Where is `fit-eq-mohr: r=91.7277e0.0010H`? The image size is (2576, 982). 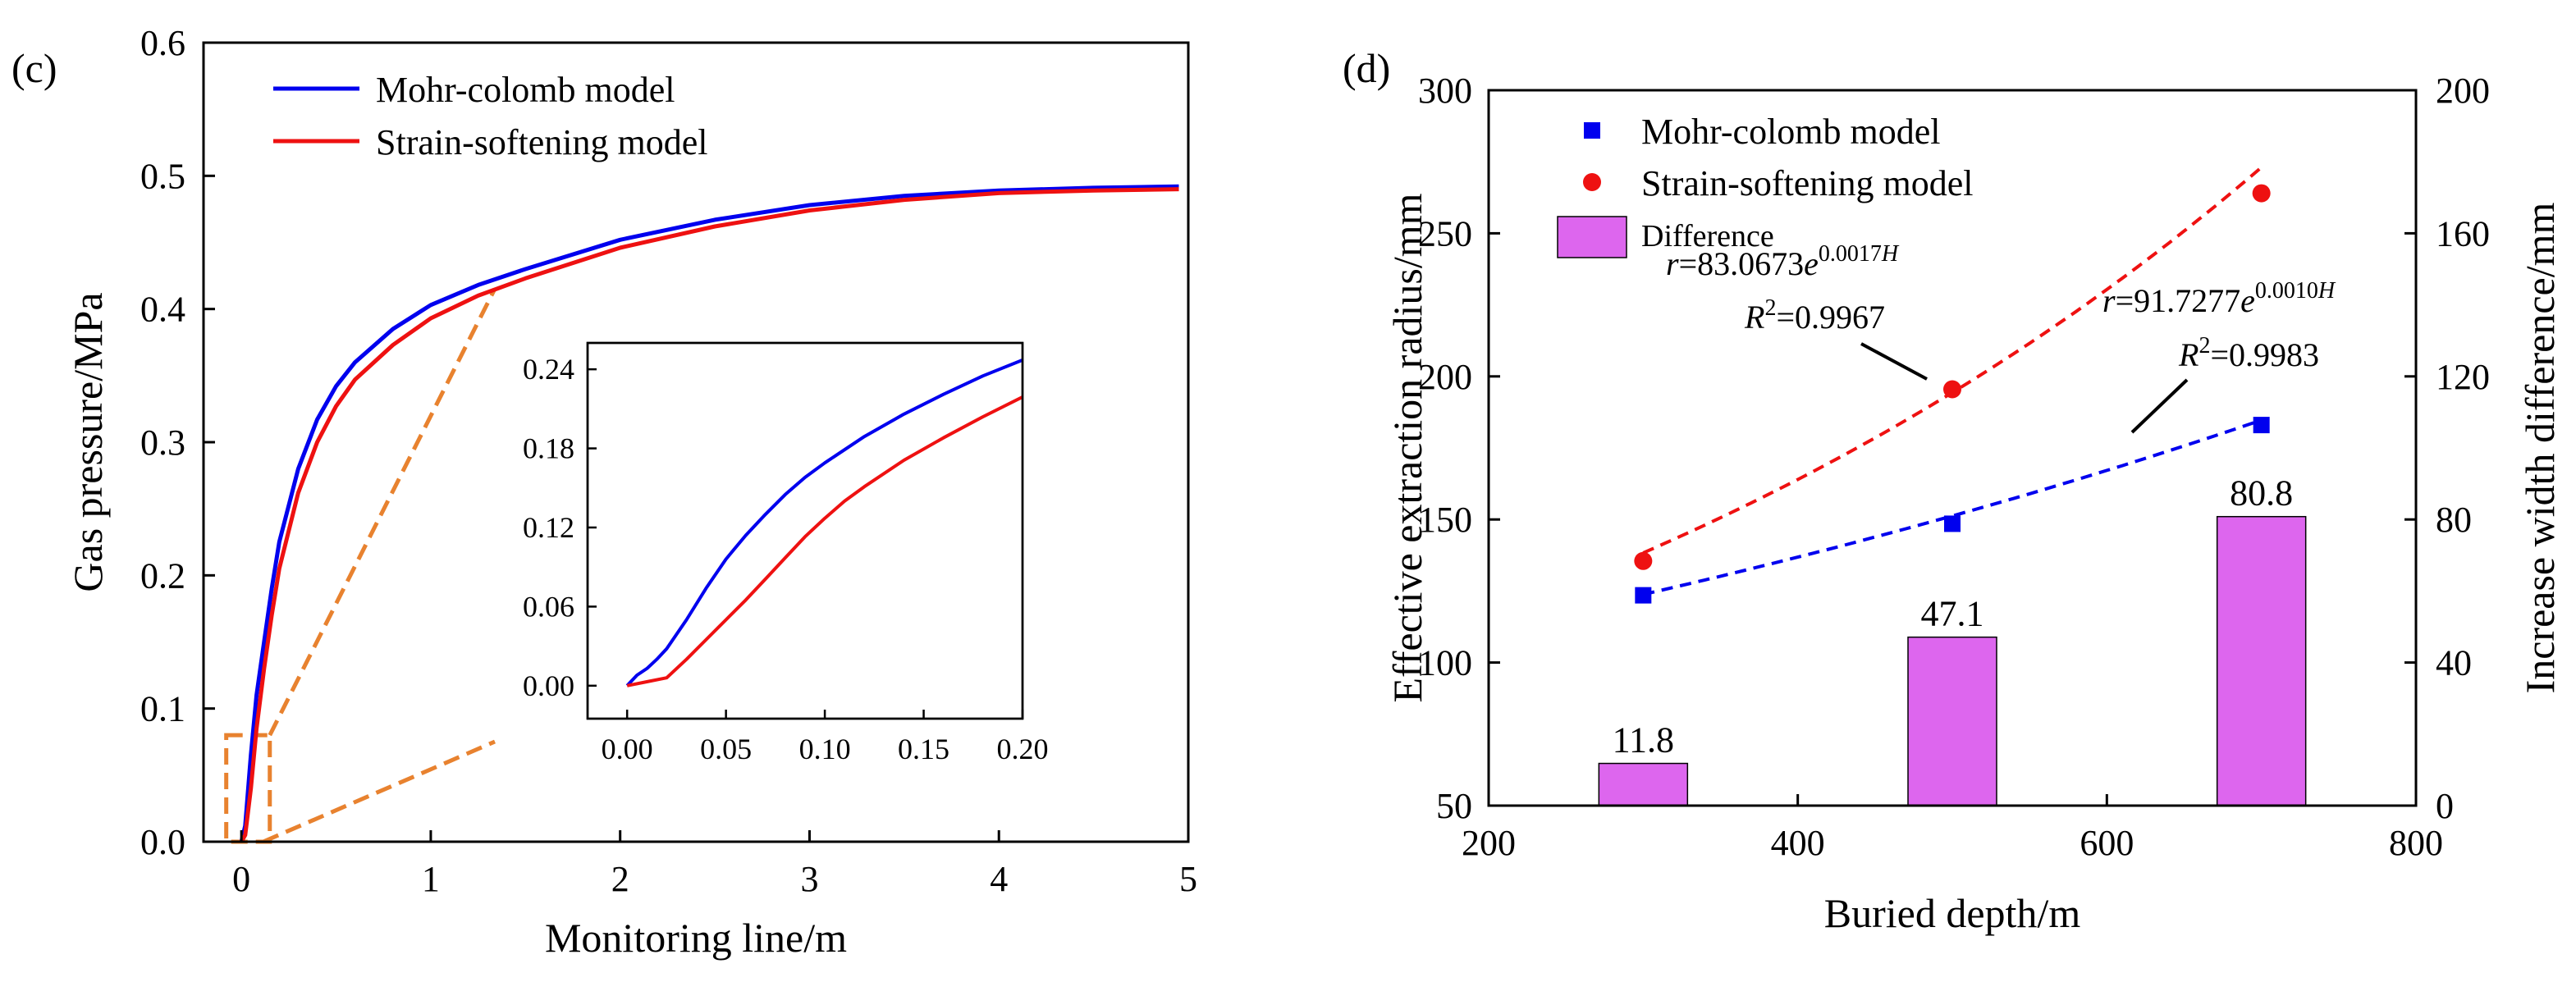 fit-eq-mohr: r=91.7277e0.0010H is located at coordinates (2219, 298).